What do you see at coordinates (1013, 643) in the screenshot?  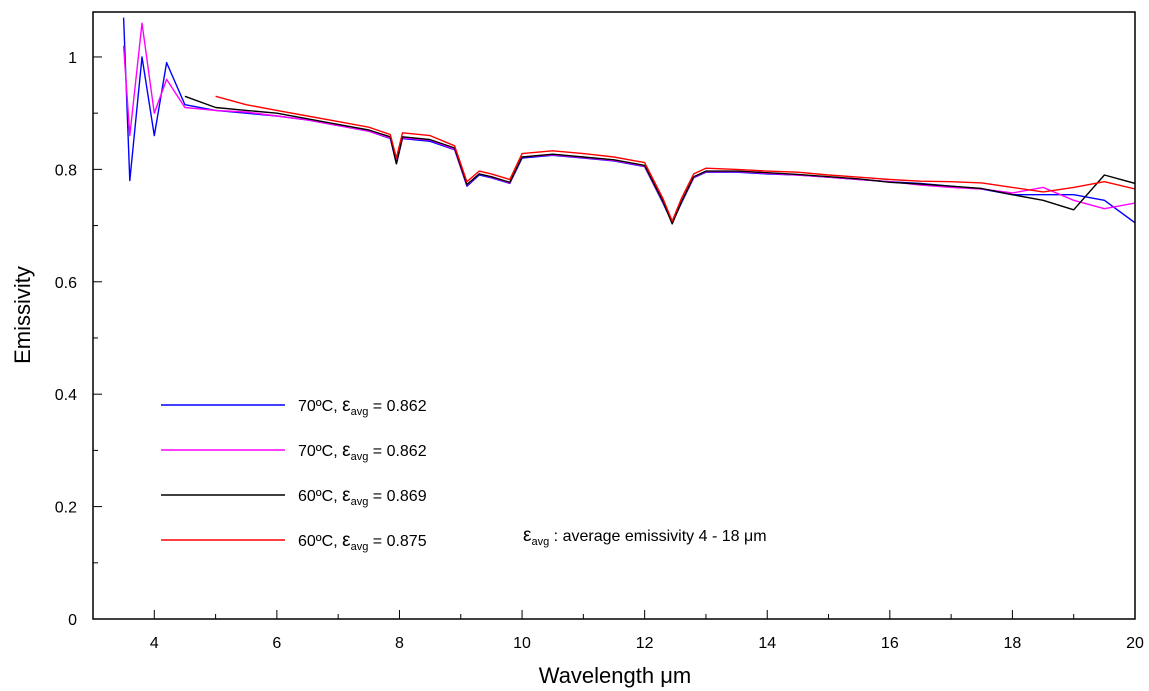 I see `x-tick-label: 18` at bounding box center [1013, 643].